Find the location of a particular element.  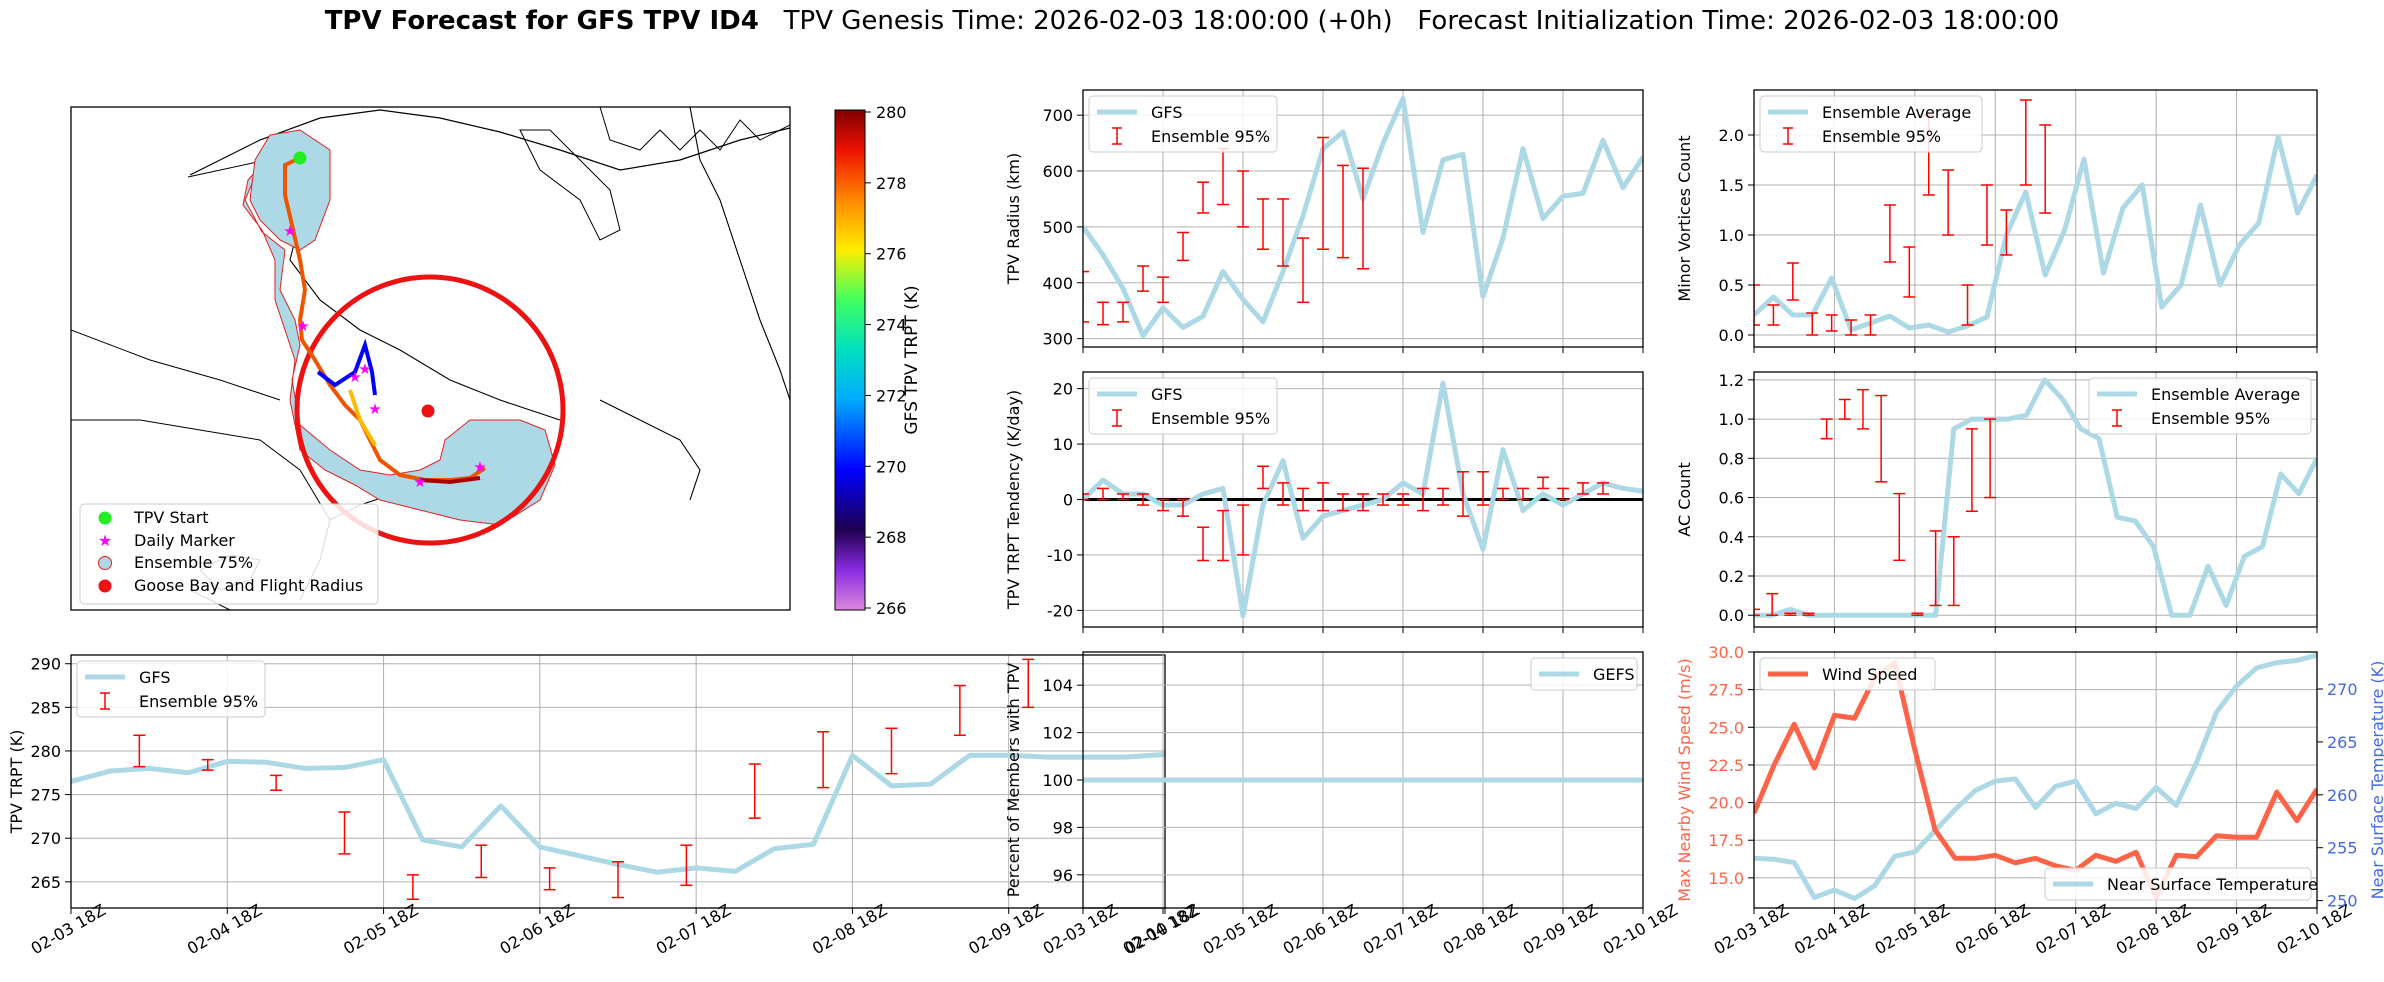

ensemble-75-area-upper is located at coordinates (290, 190).